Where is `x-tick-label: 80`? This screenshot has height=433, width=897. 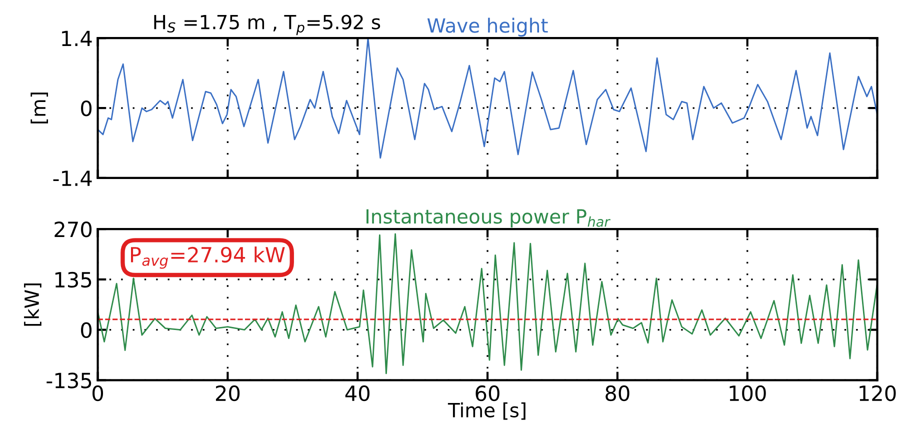
x-tick-label: 80 is located at coordinates (618, 393).